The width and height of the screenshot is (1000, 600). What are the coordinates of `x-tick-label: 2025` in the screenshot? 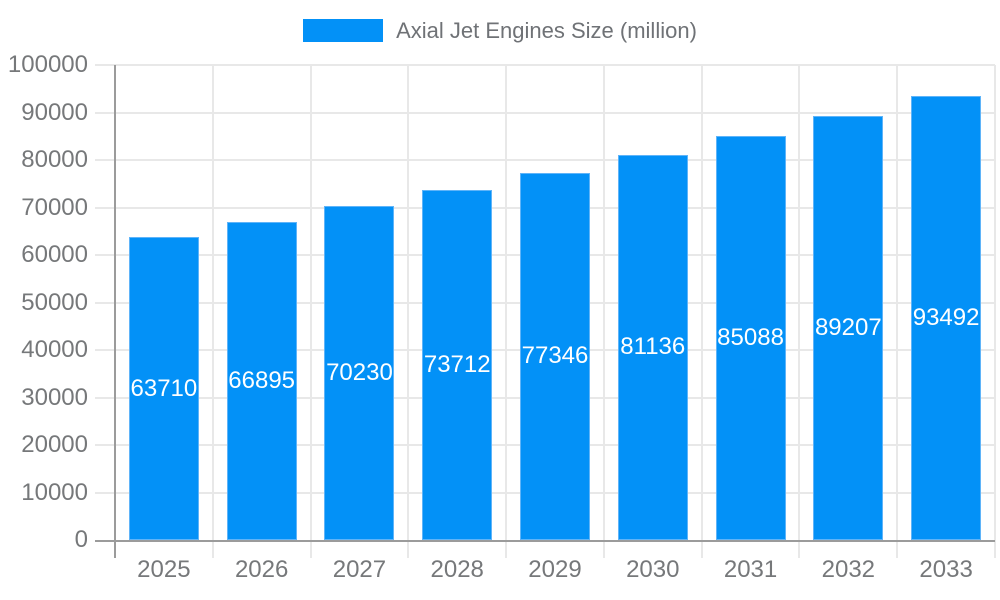 It's located at (164, 569).